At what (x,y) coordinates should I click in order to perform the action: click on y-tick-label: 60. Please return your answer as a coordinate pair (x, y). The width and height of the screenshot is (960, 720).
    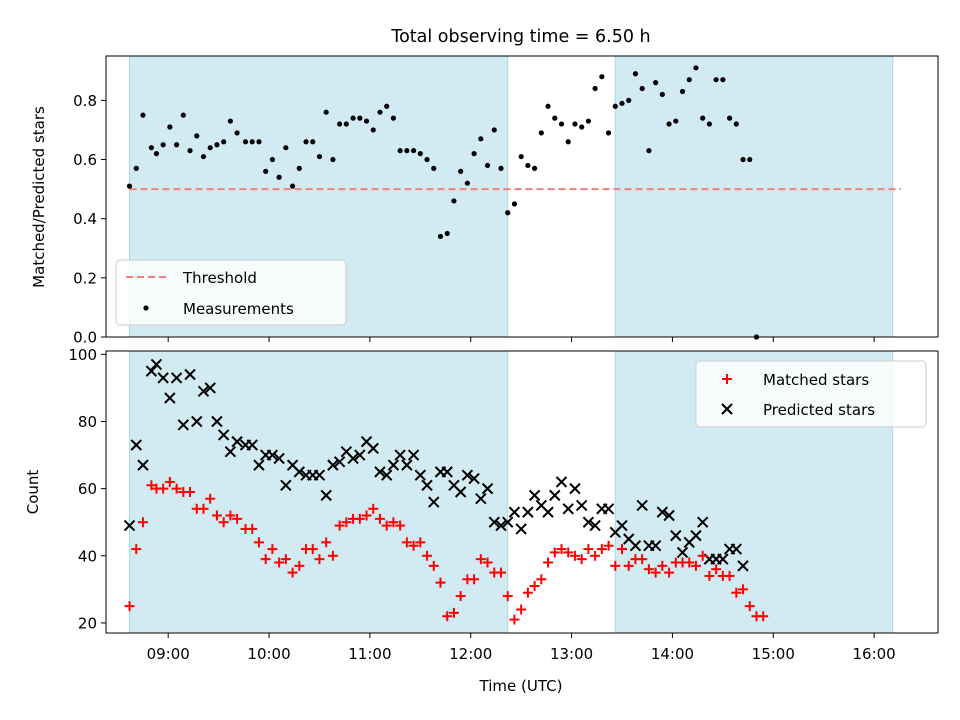
    Looking at the image, I should click on (87, 489).